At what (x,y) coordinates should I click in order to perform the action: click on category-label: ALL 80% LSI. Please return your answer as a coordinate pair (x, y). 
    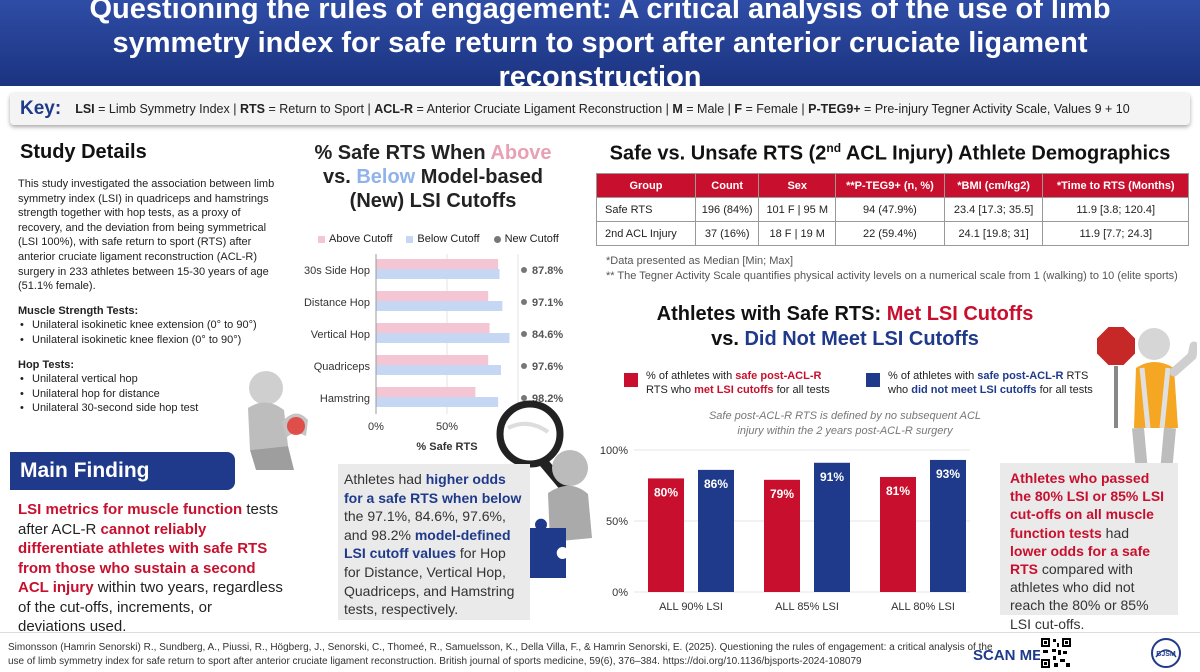
    Looking at the image, I should click on (923, 607).